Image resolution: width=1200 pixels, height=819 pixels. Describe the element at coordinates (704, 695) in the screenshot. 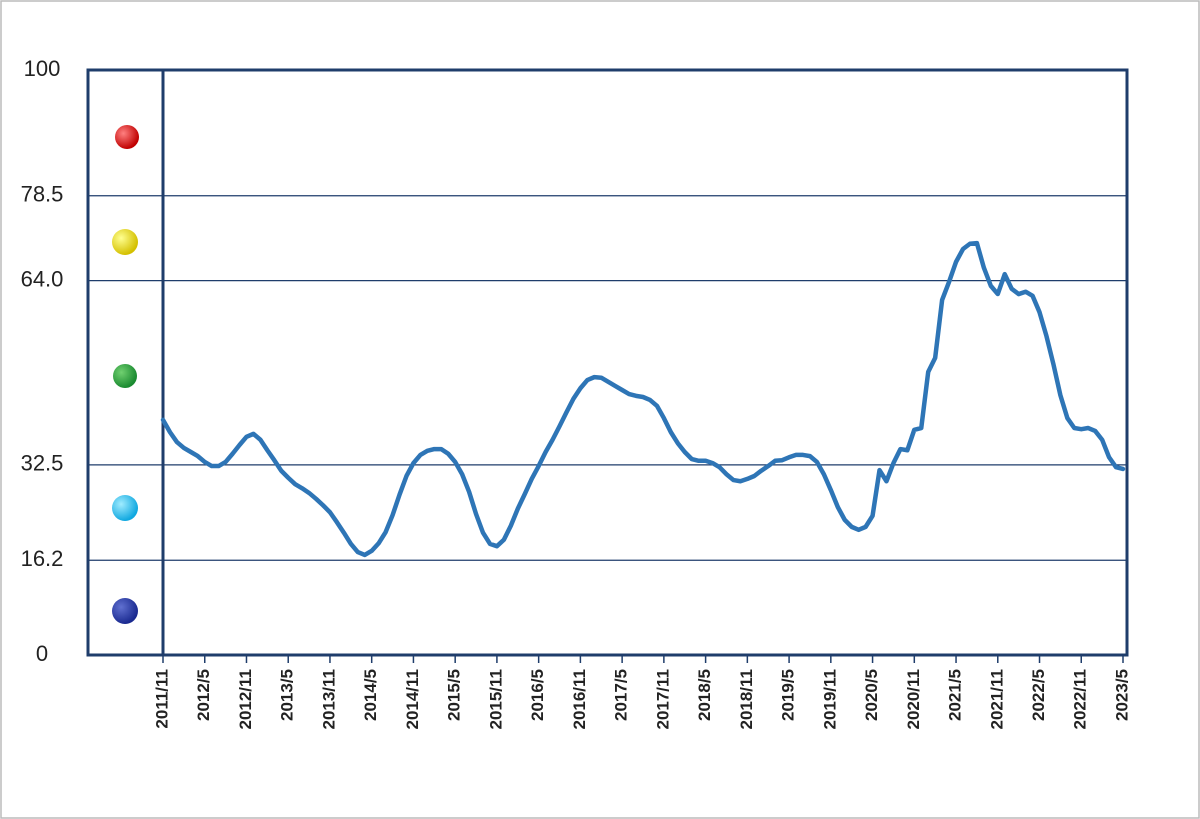

I see `x-tick-label: 2018/5` at that location.